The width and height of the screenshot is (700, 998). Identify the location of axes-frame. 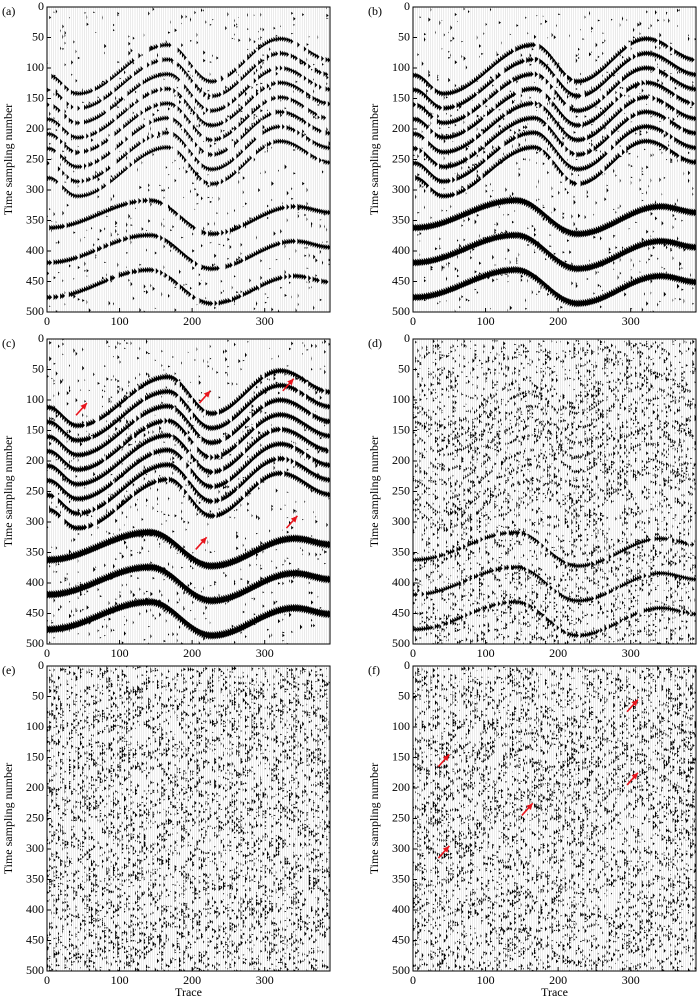
(188, 159).